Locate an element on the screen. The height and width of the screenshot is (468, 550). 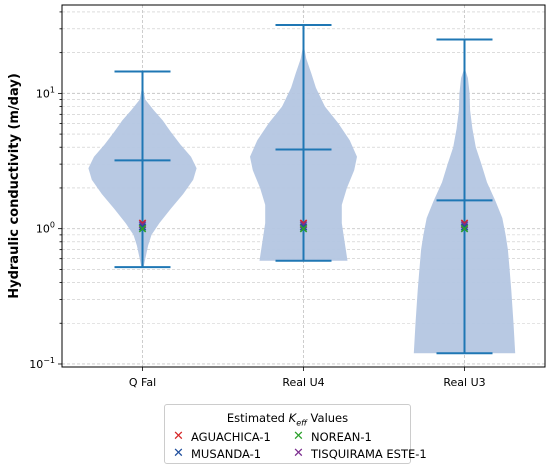
legend-label: NOREAN-1 is located at coordinates (341, 437).